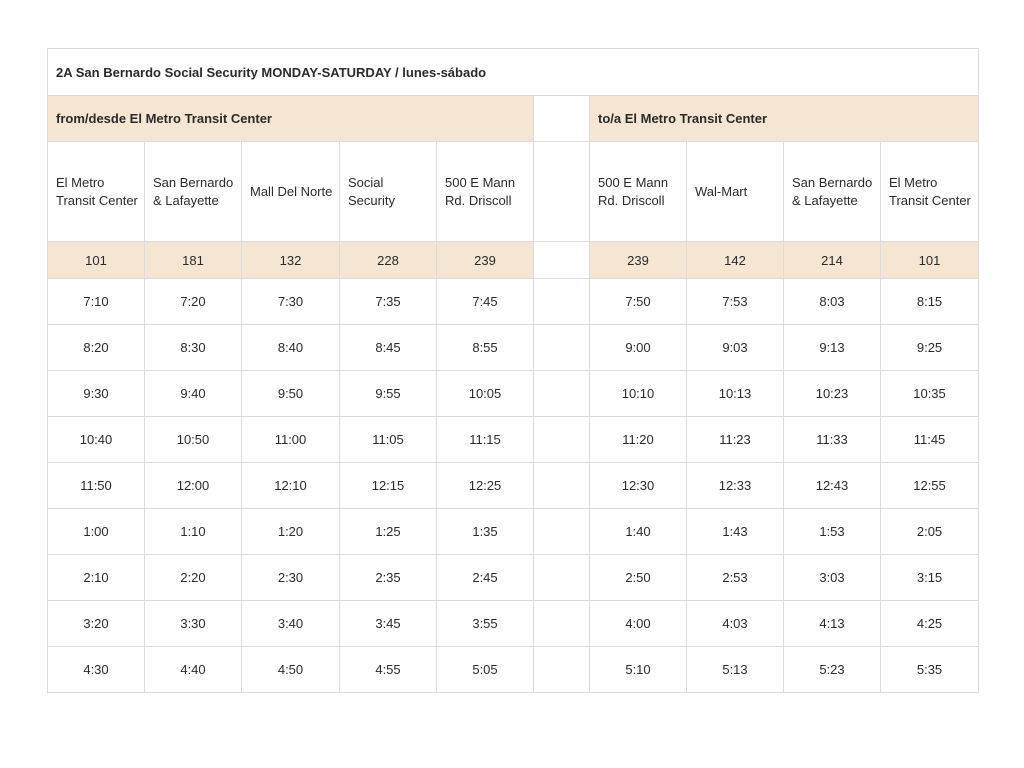  I want to click on departure-time: 2:35, so click(388, 577).